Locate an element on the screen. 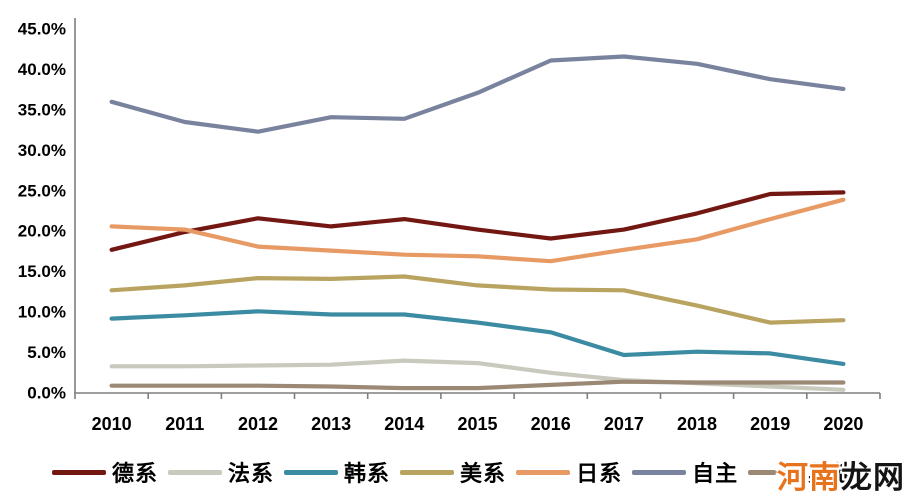  legend-item: 韩系 is located at coordinates (337, 472).